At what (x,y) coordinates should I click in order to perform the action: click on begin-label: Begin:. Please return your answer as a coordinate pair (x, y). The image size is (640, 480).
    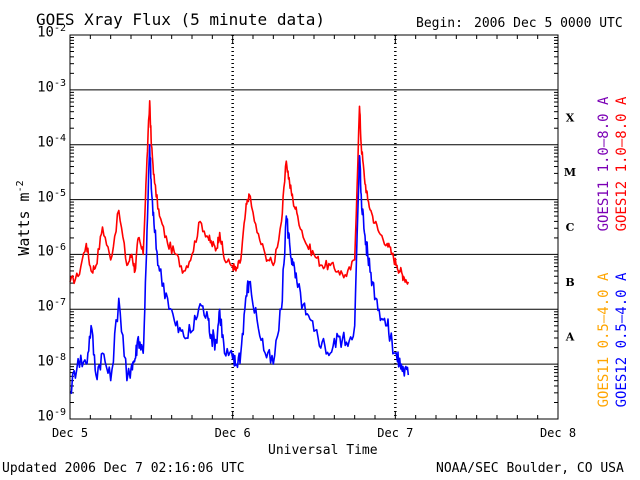
    Looking at the image, I should click on (439, 23).